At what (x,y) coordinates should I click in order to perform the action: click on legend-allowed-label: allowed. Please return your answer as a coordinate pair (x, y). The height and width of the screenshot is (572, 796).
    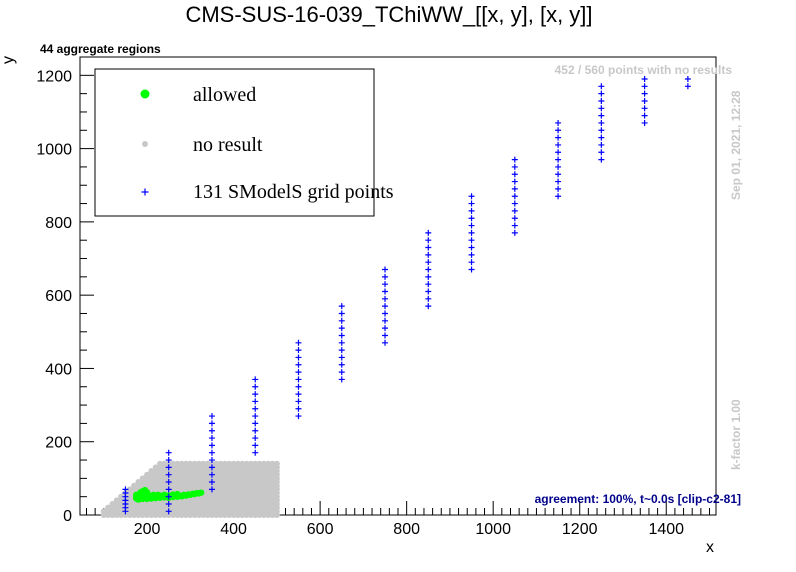
    Looking at the image, I should click on (224, 95).